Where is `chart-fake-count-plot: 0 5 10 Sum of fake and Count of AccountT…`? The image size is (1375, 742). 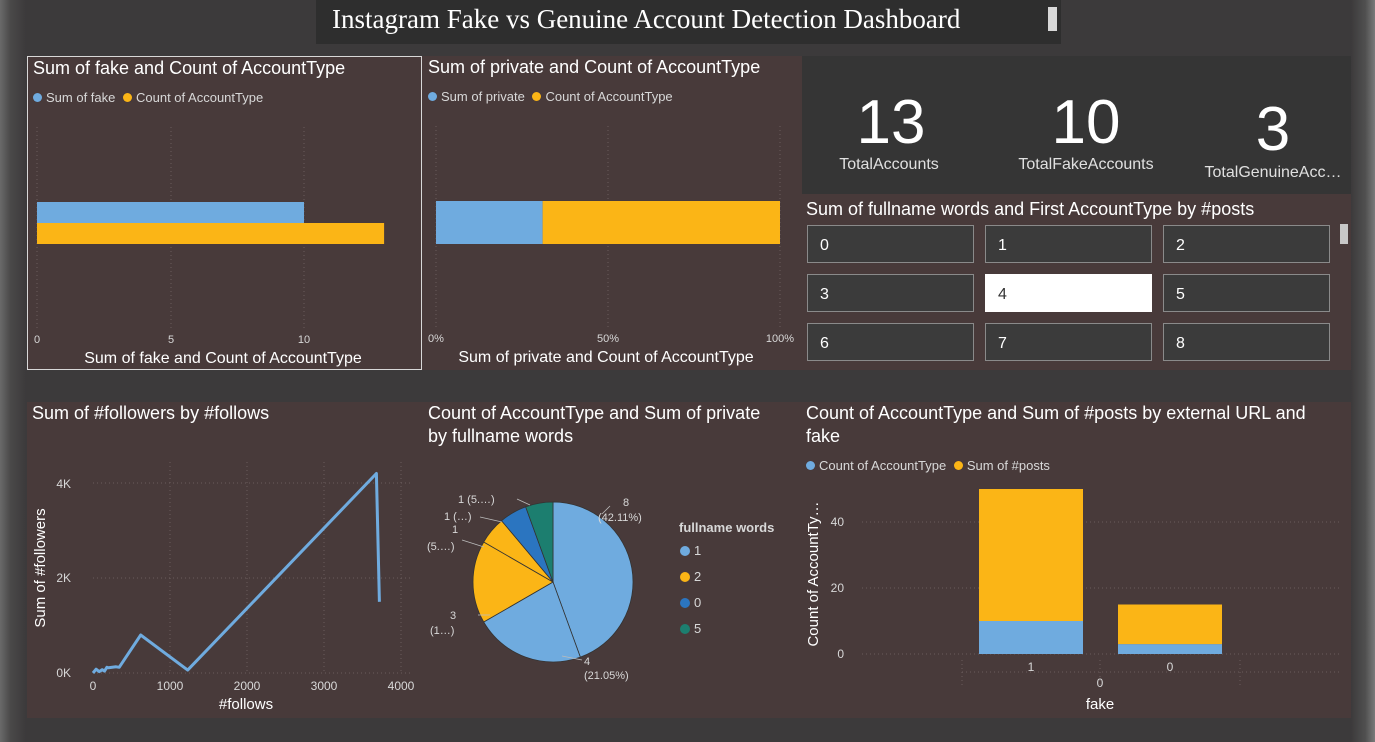
chart-fake-count-plot: 0 5 10 Sum of fake and Count of AccountT… is located at coordinates (209, 247).